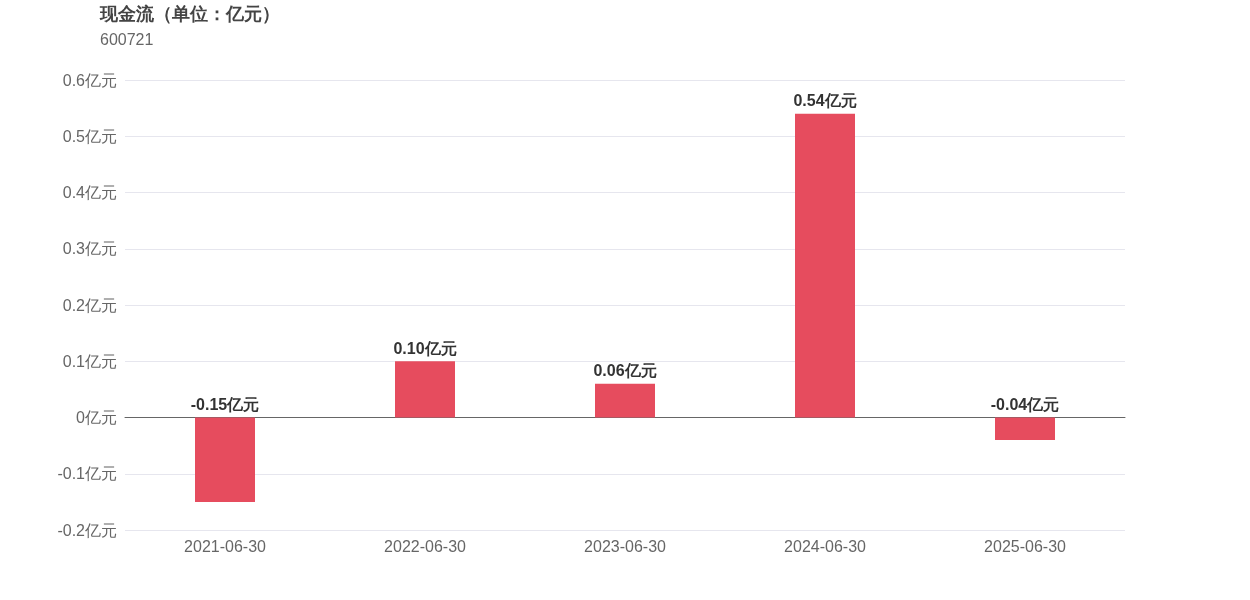 The image size is (1250, 600). Describe the element at coordinates (825, 101) in the screenshot. I see `data-label: 0.54亿元` at that location.